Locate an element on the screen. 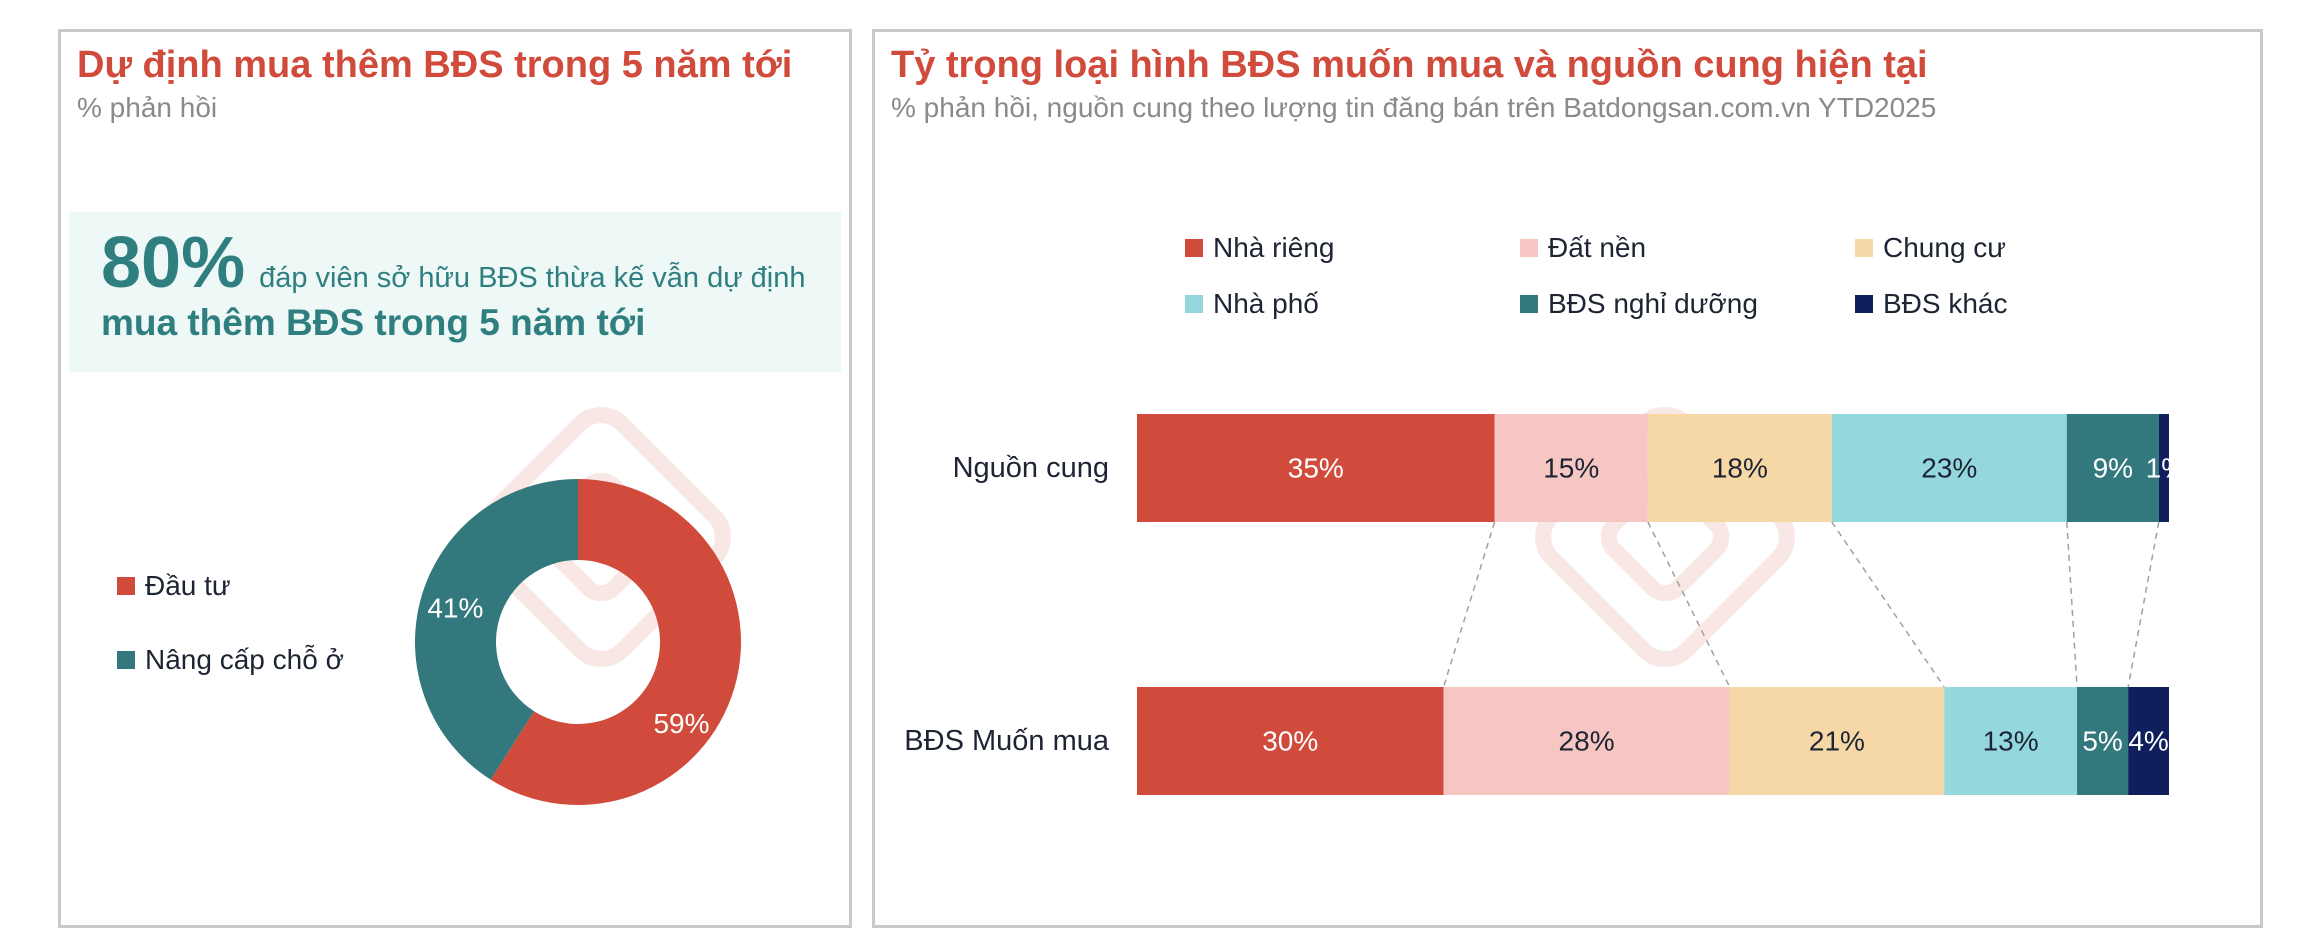 The image size is (2314, 952). legend-item-nha-rieng: Nhà riêng is located at coordinates (1259, 248).